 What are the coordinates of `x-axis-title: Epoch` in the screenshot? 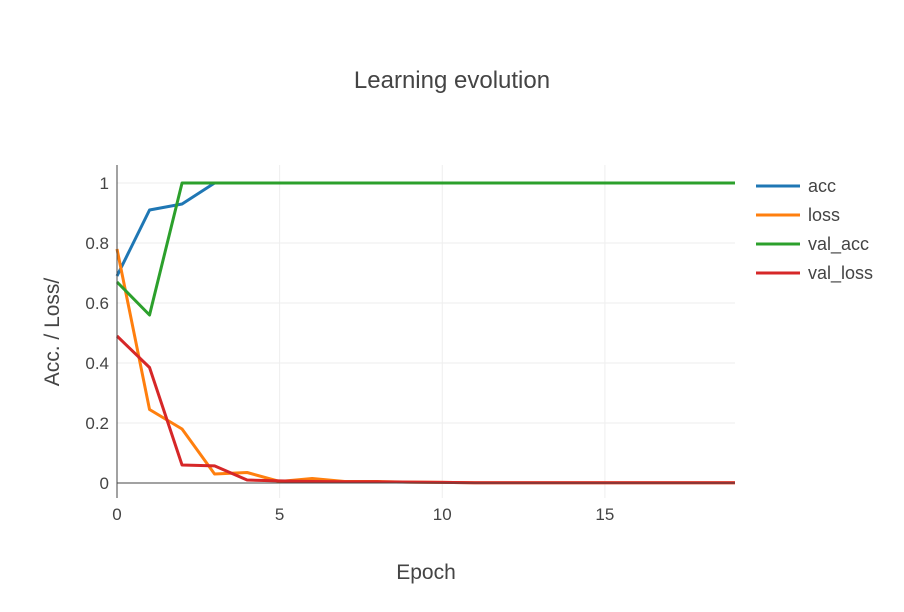 It's located at (426, 572).